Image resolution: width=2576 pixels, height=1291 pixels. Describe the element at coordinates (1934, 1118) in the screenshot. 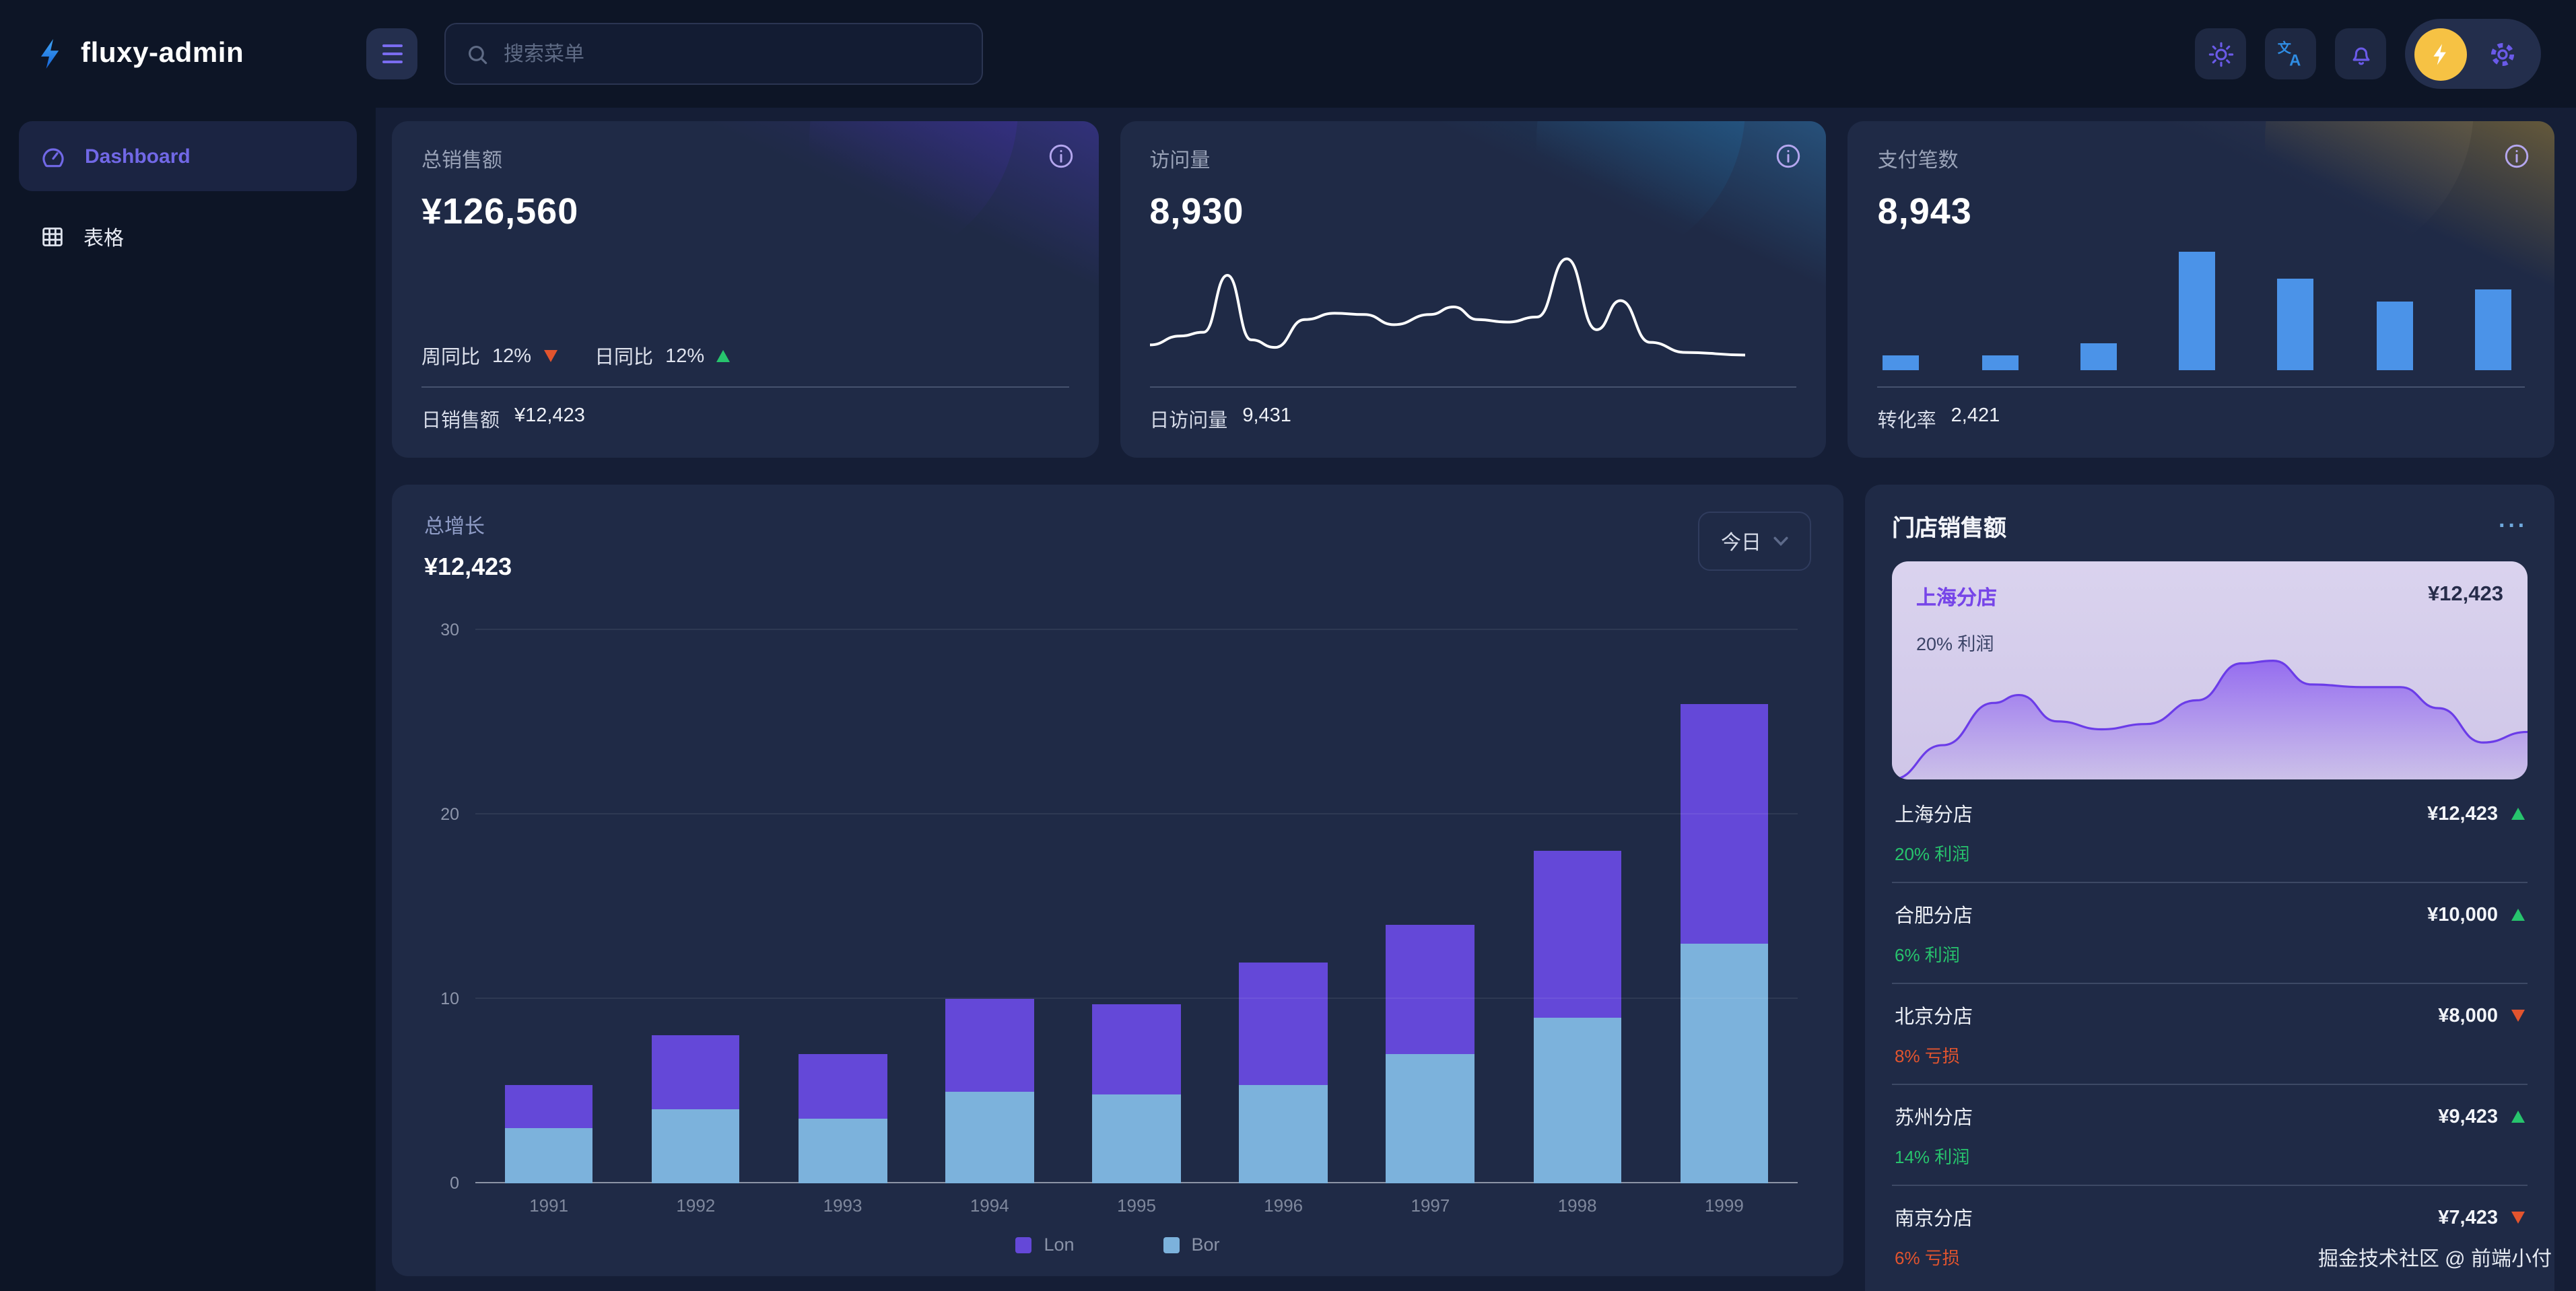

I see `store-name: 苏州分店` at that location.